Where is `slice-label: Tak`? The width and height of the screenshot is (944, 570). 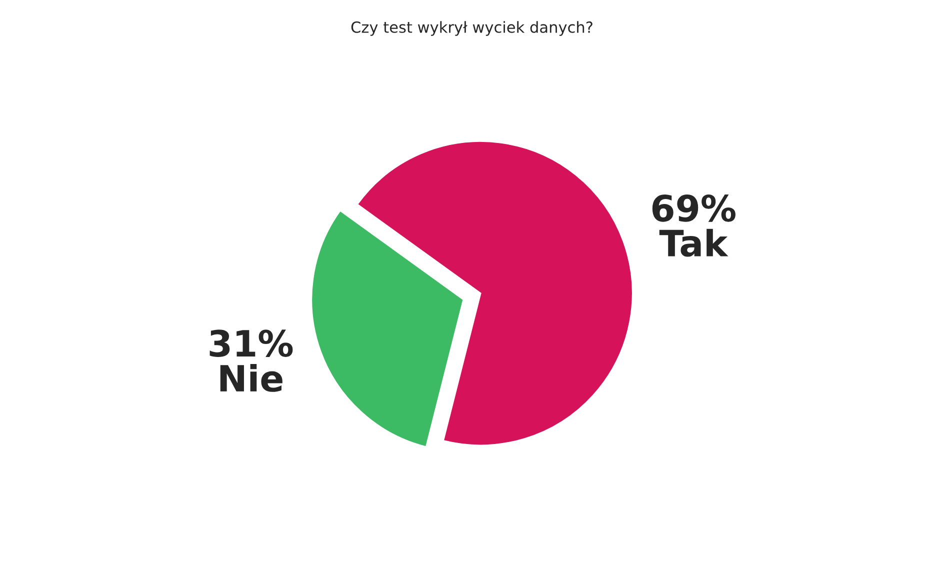
slice-label: Tak is located at coordinates (693, 242).